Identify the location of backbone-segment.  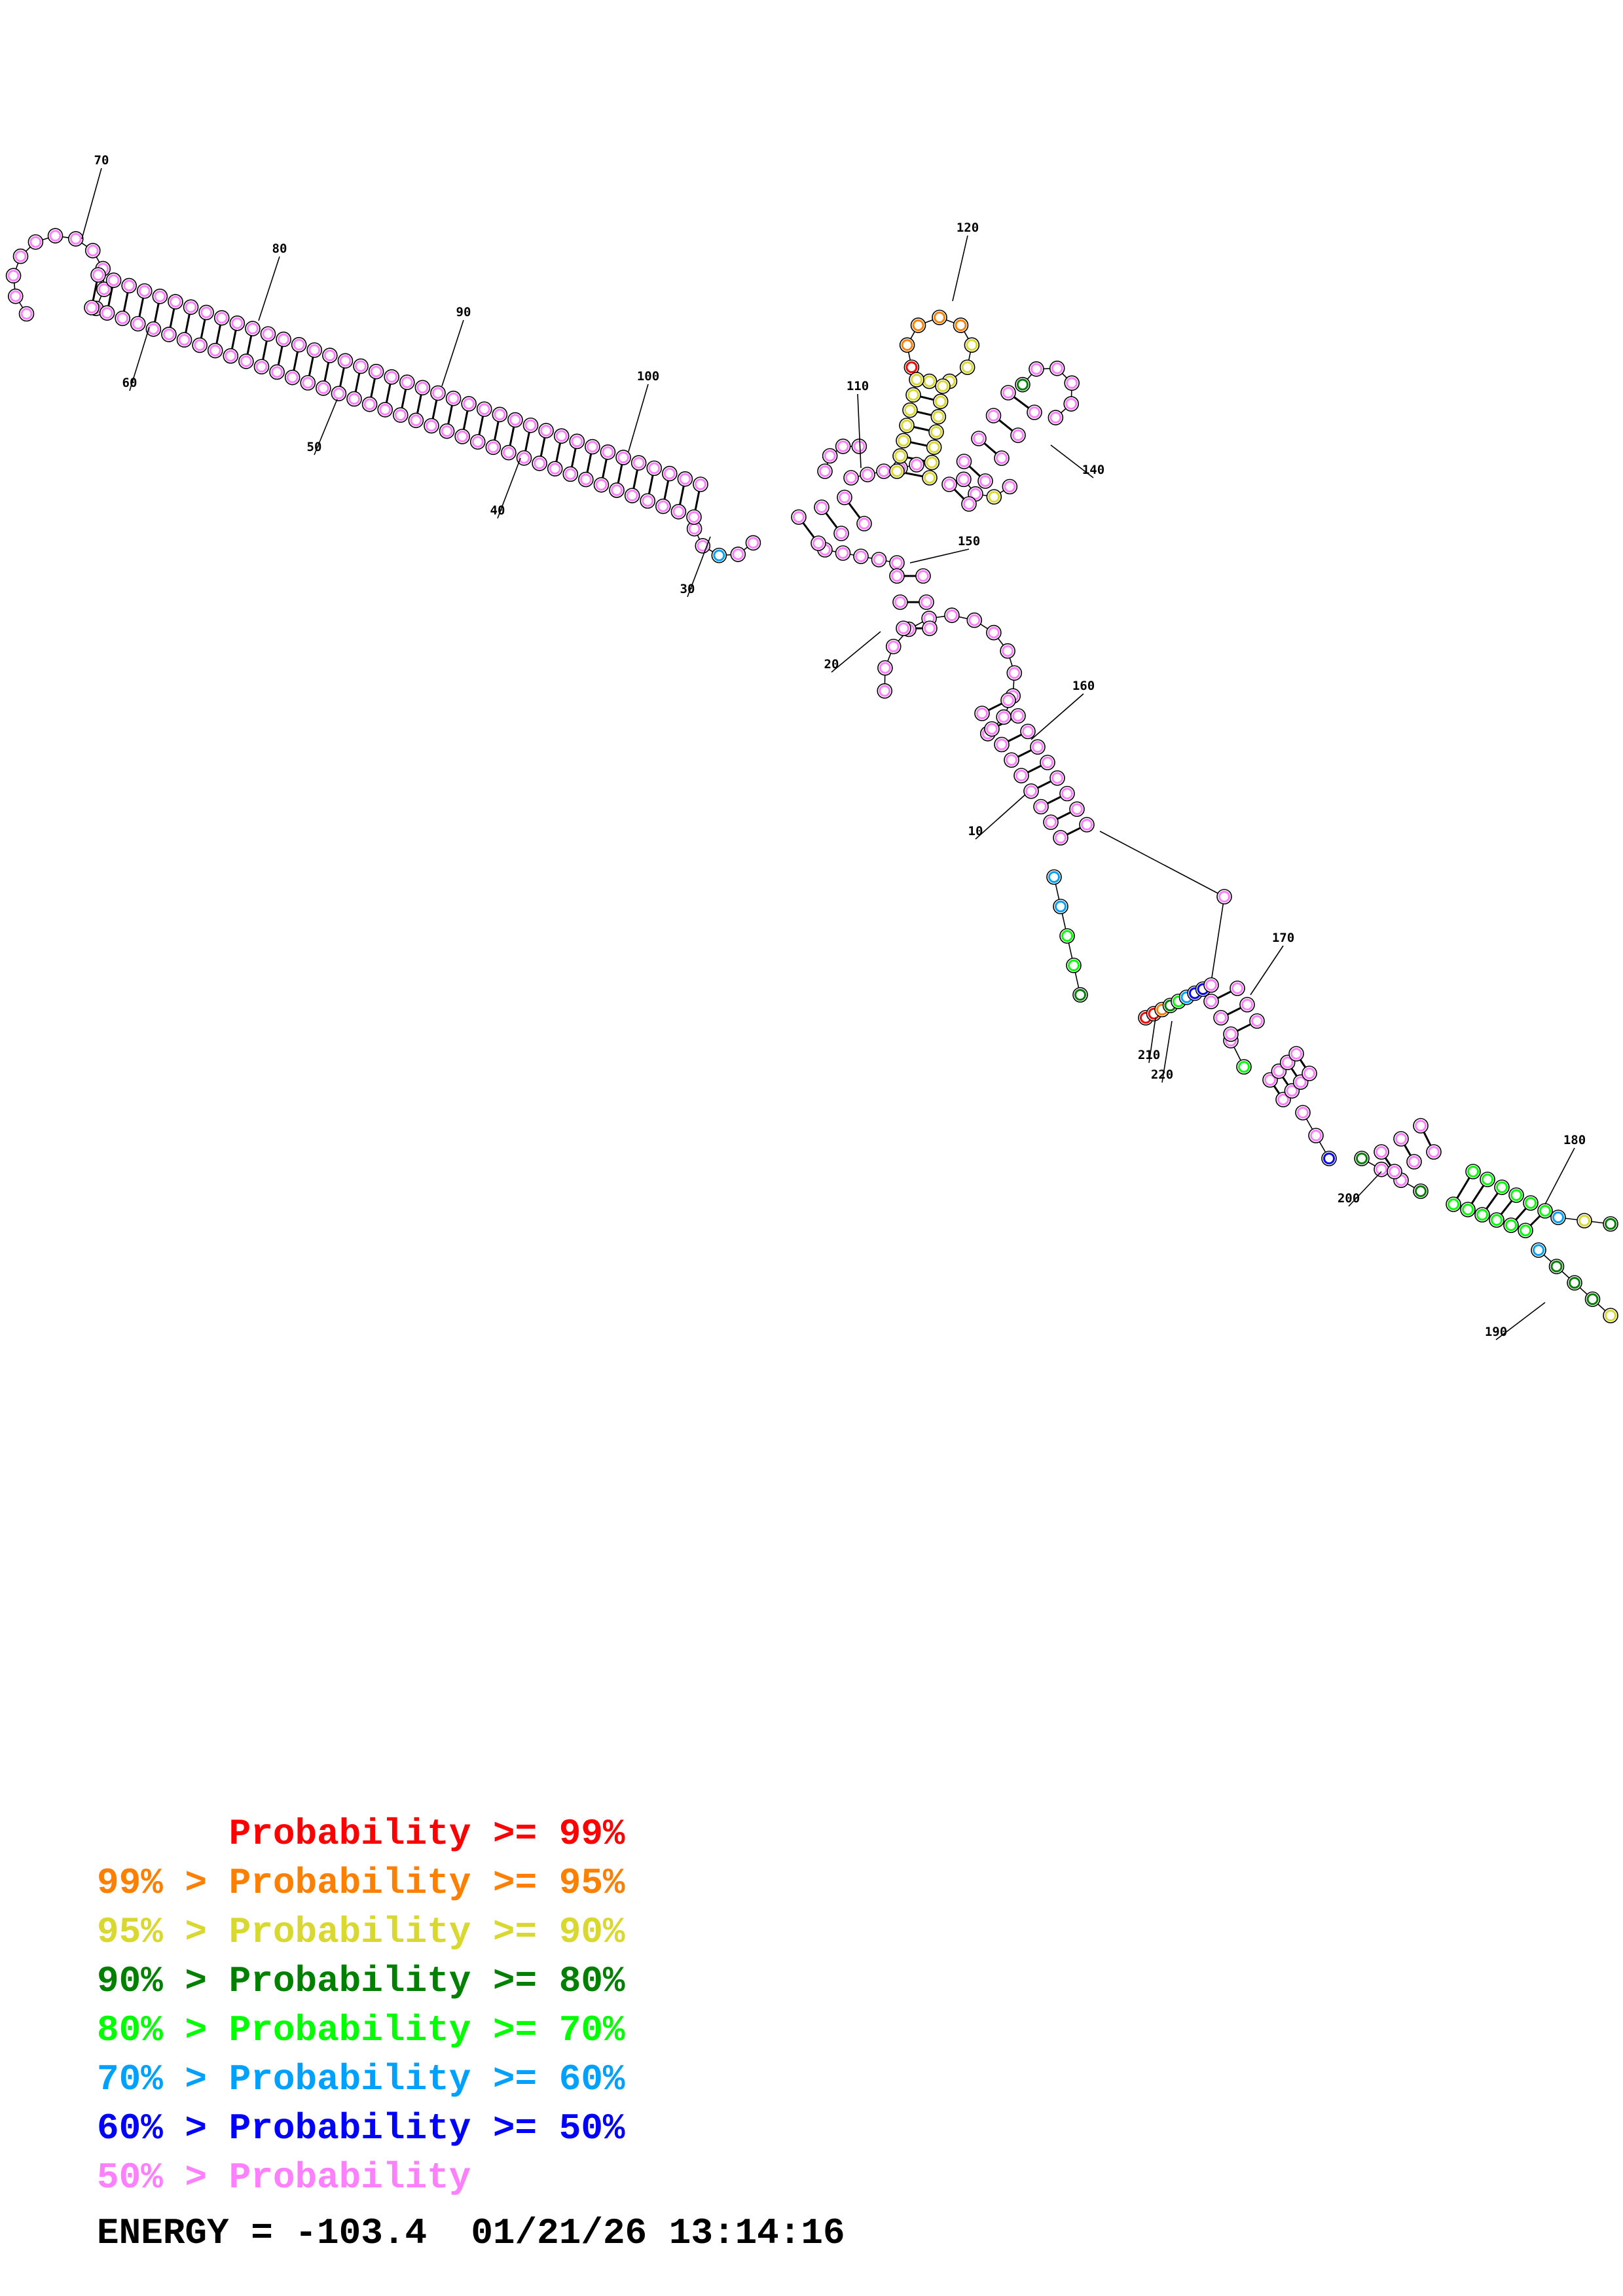
(1162, 864).